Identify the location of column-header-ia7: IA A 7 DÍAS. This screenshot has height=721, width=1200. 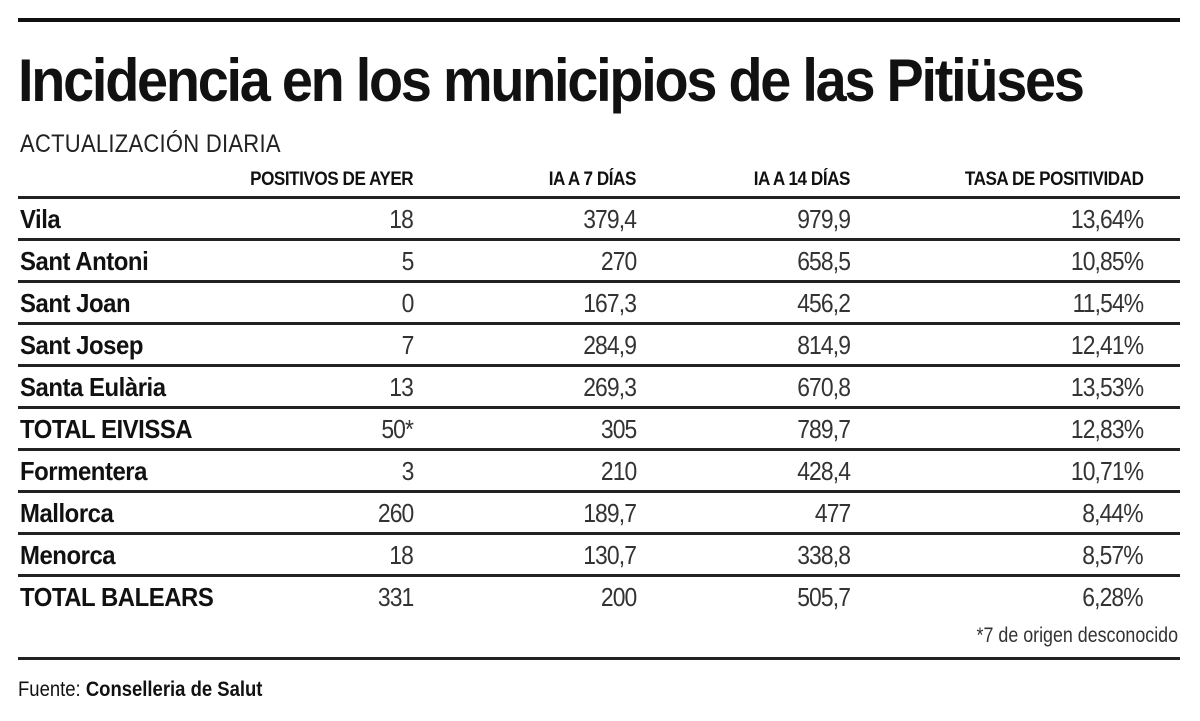
(592, 179).